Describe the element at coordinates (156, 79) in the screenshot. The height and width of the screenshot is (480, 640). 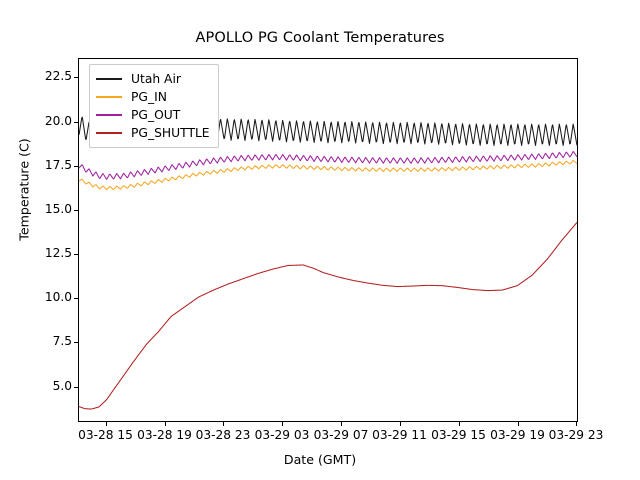
I see `legend-label: Utah Air` at that location.